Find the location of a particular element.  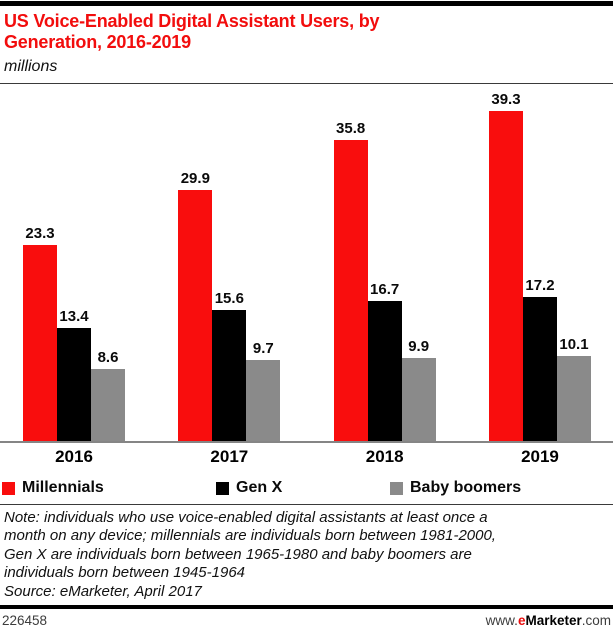

bar-group-2016: 23.3 13.4 8.6 is located at coordinates (74, 333).